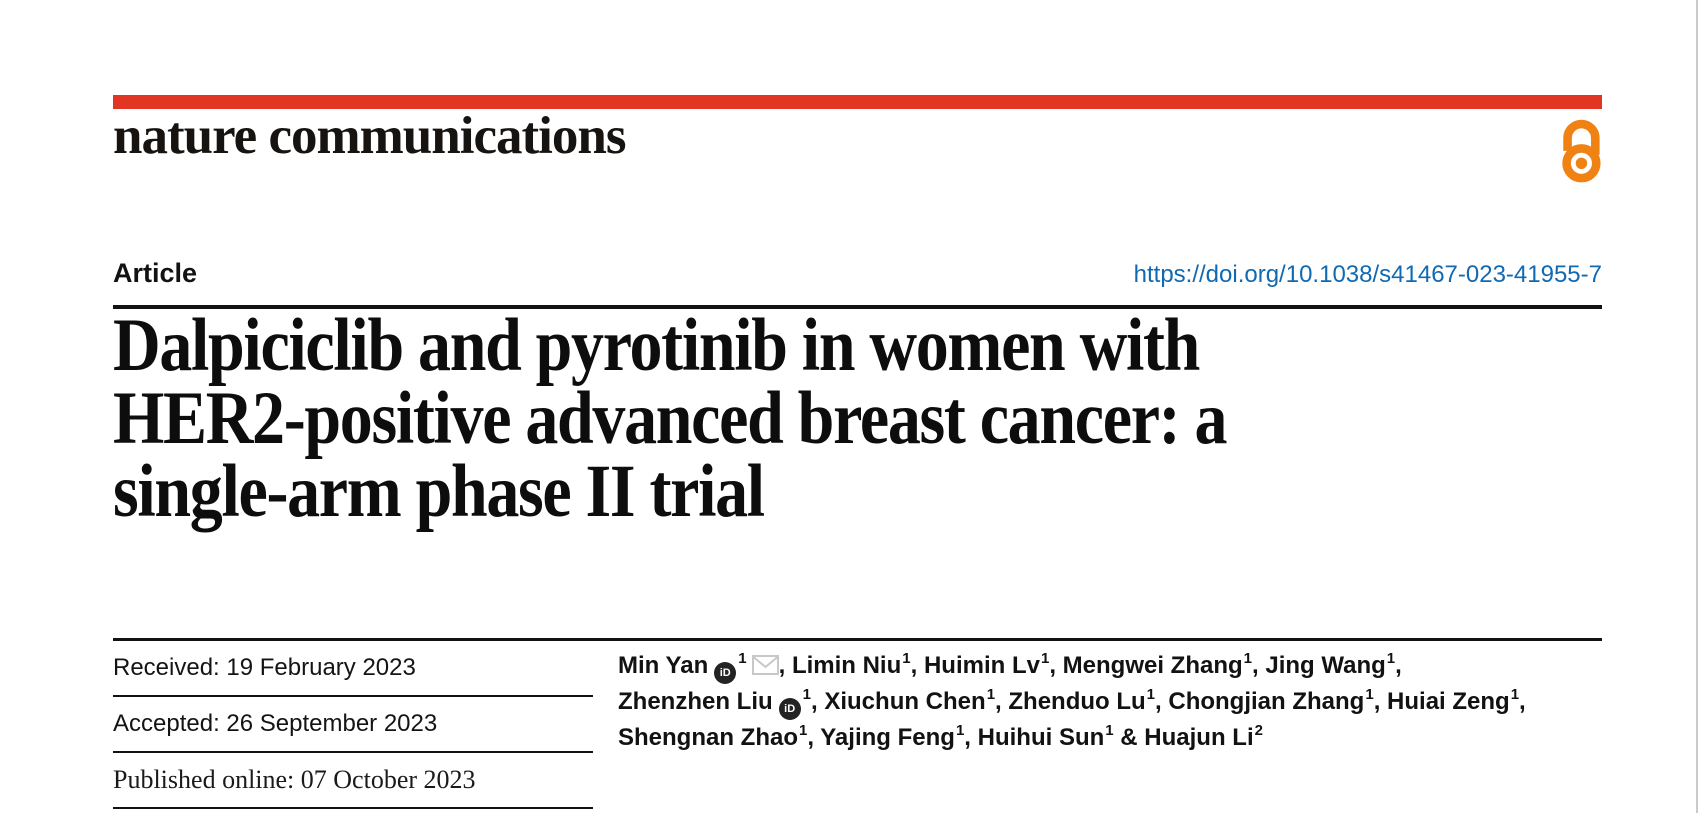 The height and width of the screenshot is (813, 1701). I want to click on title-line-1: Dalpiciclib and pyrotinib in women with, so click(656, 345).